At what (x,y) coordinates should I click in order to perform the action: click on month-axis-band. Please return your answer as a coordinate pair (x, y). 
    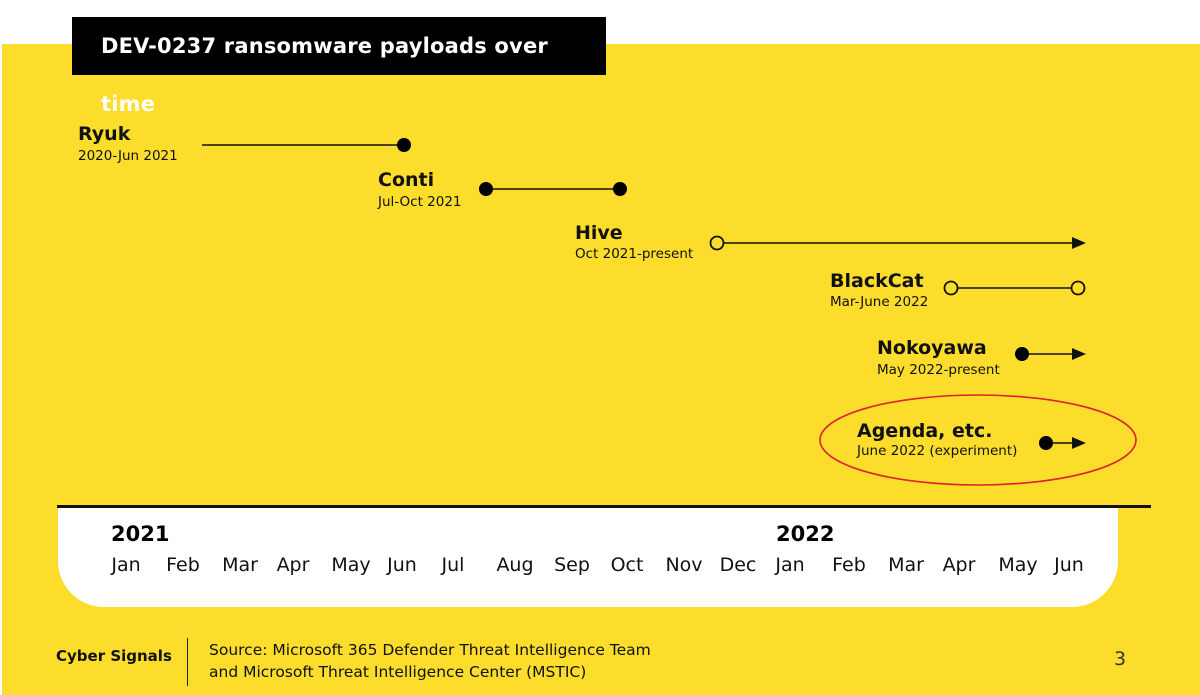
    Looking at the image, I should click on (588, 557).